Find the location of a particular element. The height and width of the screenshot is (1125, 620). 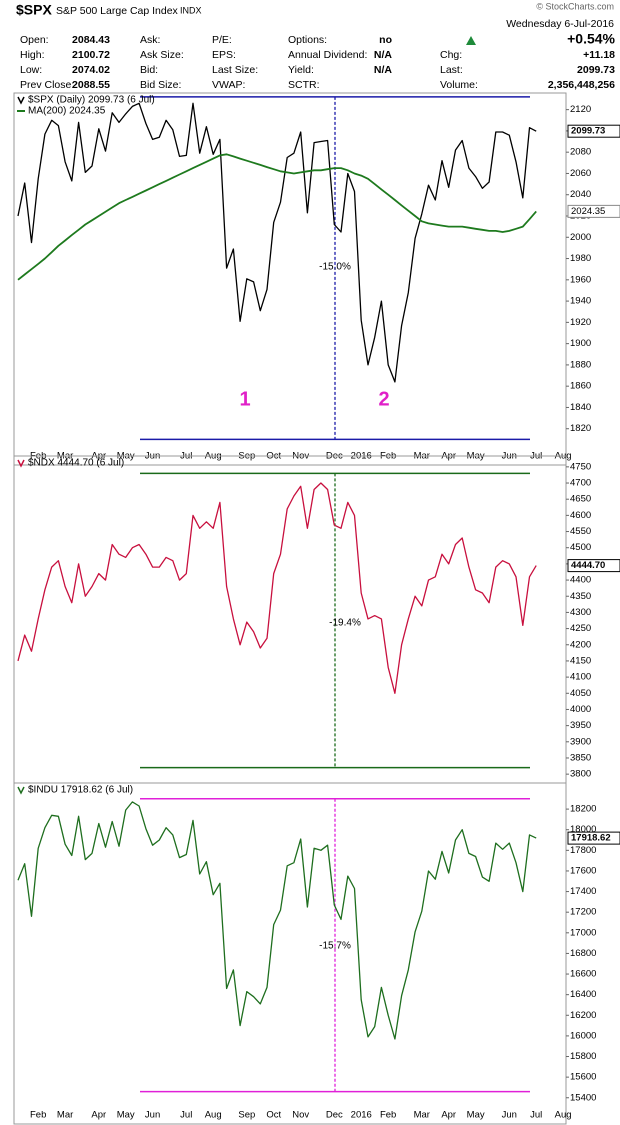

y-tick-label: 4050 is located at coordinates (580, 693).